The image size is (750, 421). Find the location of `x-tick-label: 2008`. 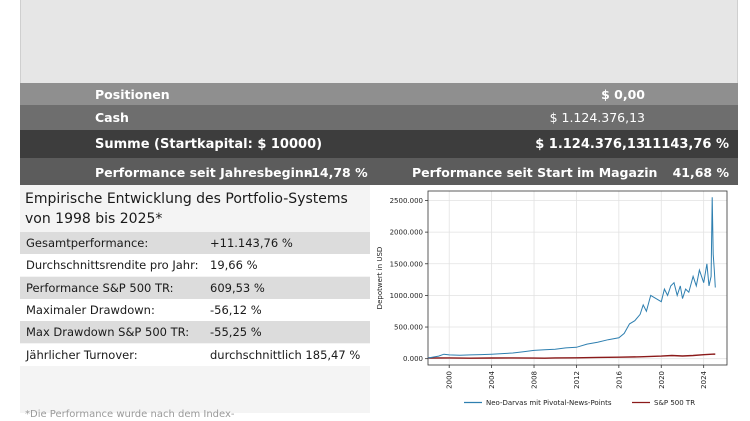

x-tick-label: 2008 is located at coordinates (535, 380).